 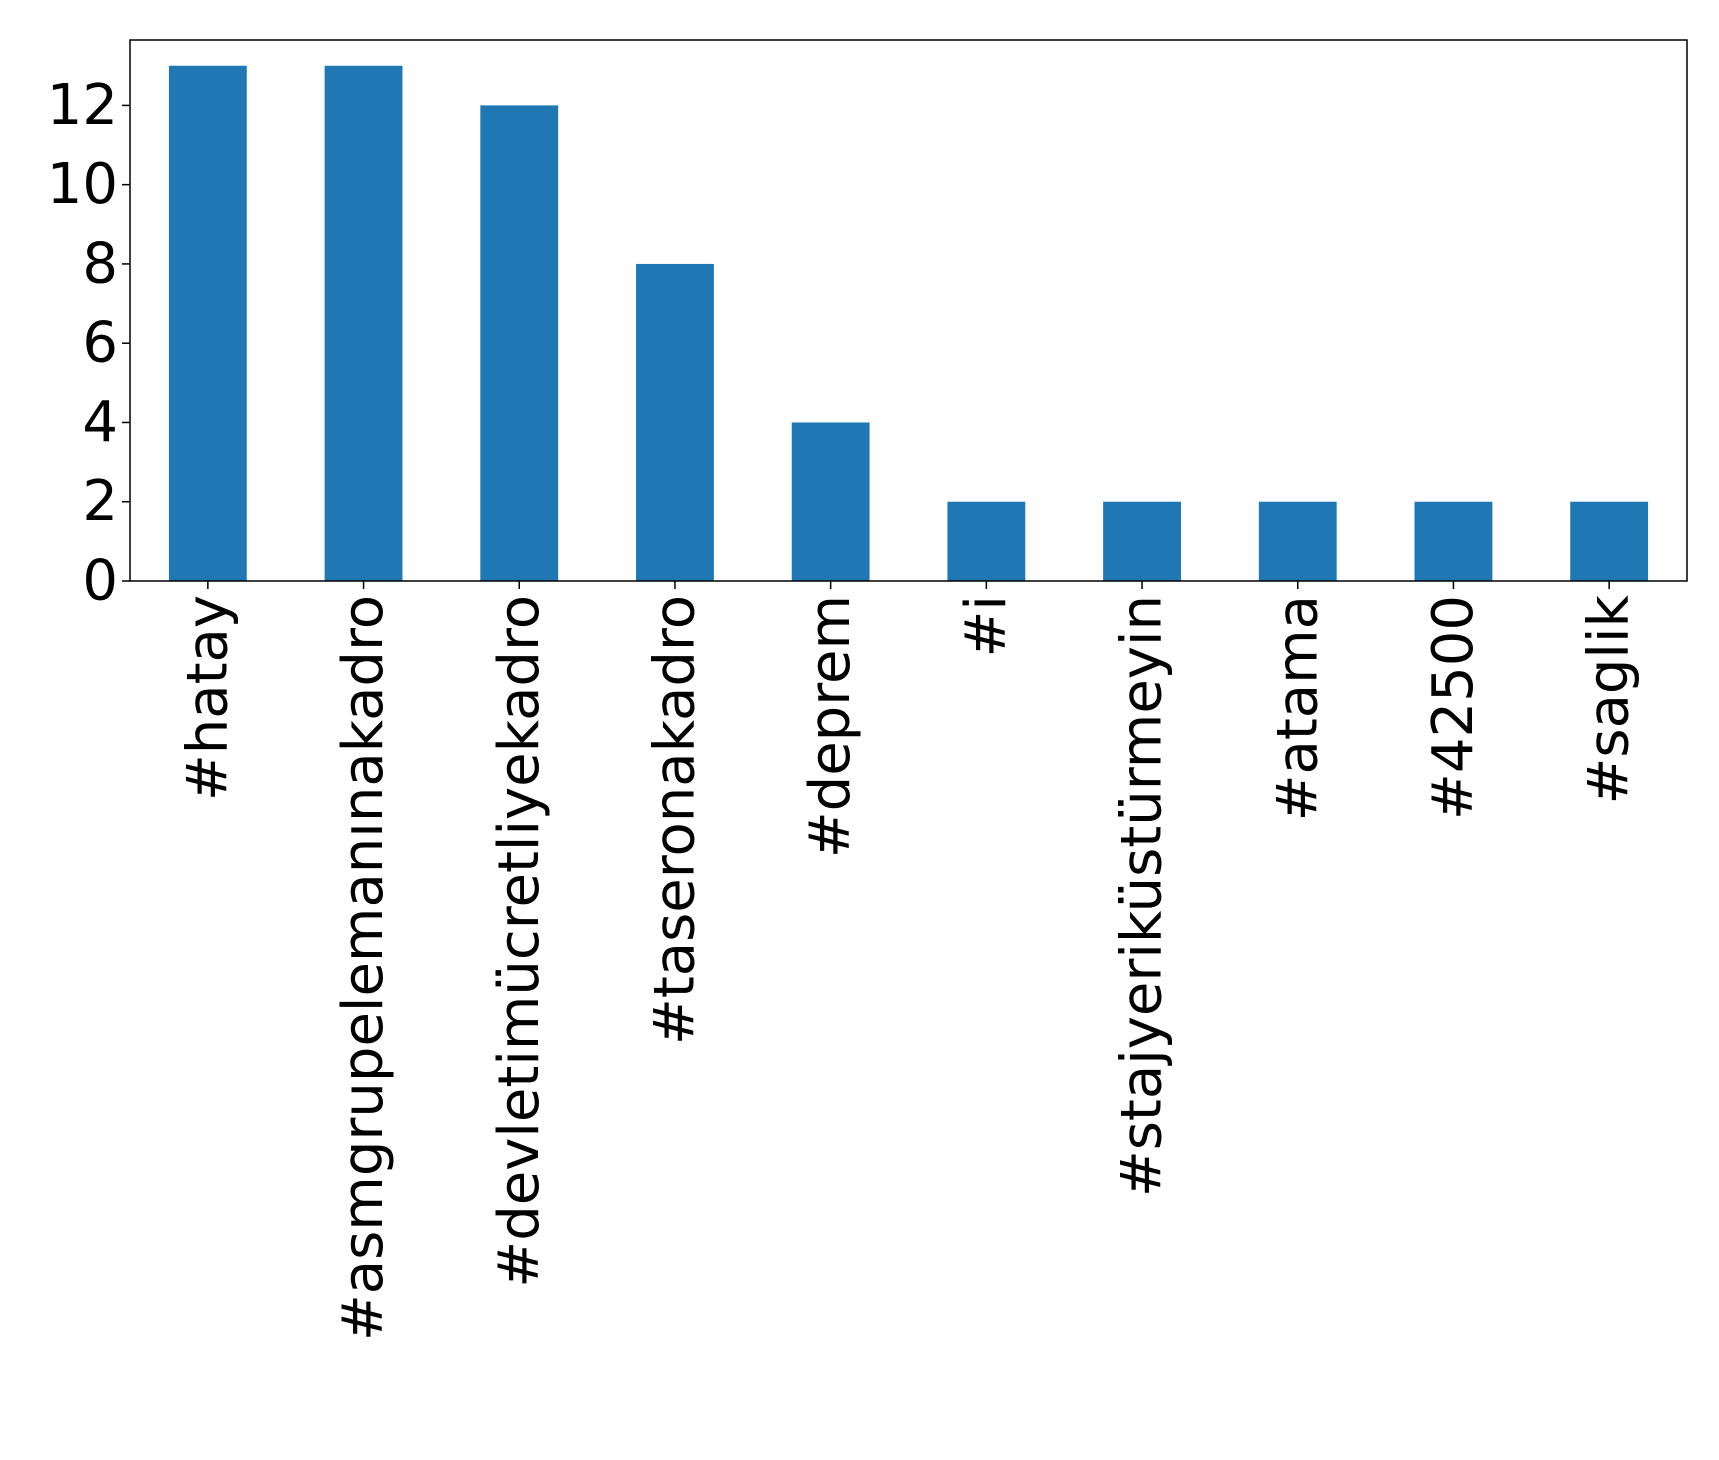 I want to click on y-tick-label-1: 2, so click(x=100, y=501).